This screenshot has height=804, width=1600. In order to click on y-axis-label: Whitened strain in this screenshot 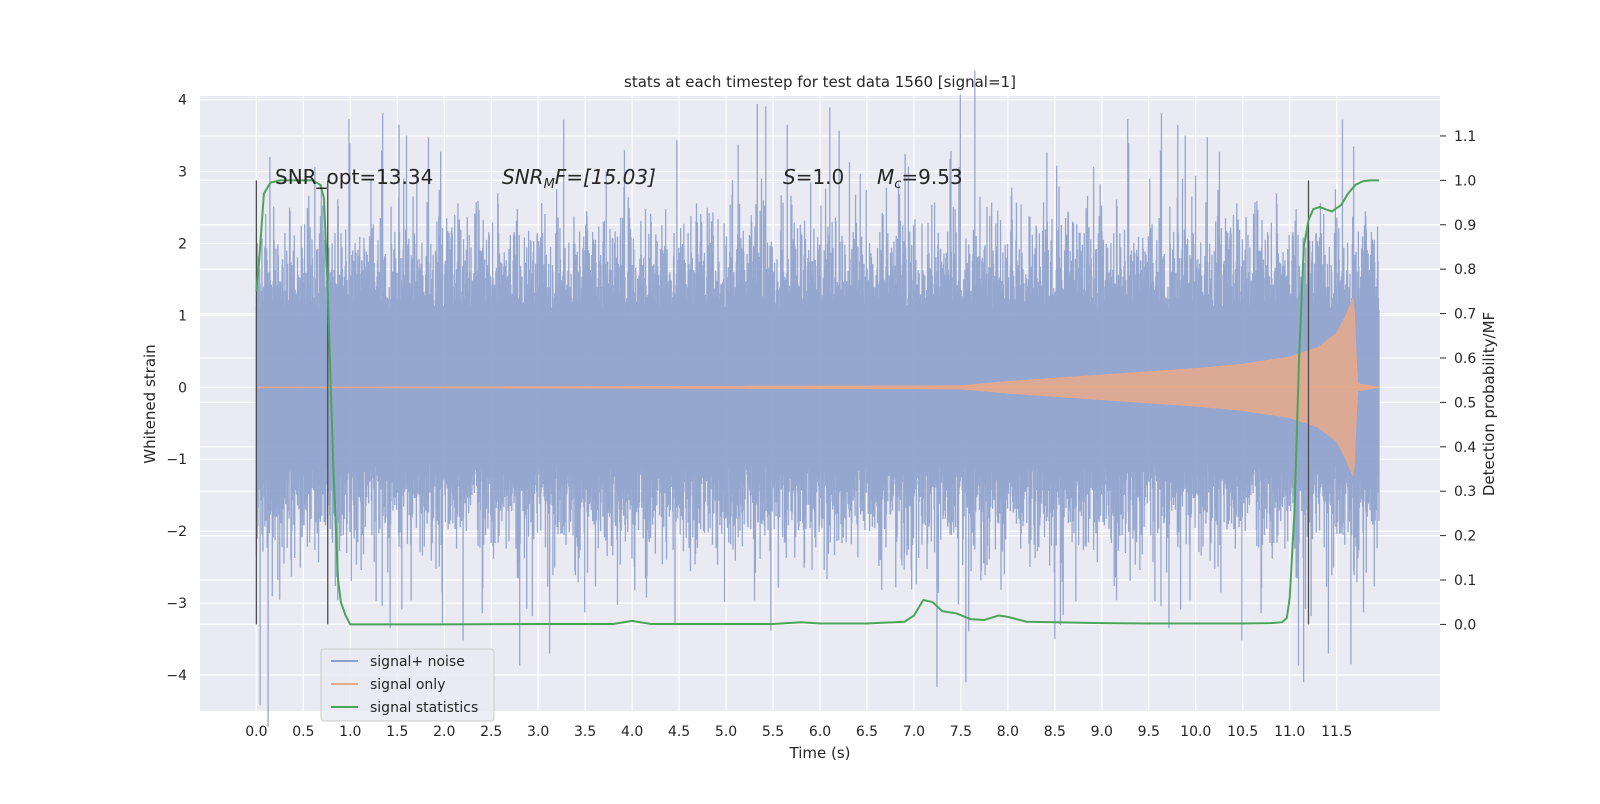, I will do `click(150, 403)`.